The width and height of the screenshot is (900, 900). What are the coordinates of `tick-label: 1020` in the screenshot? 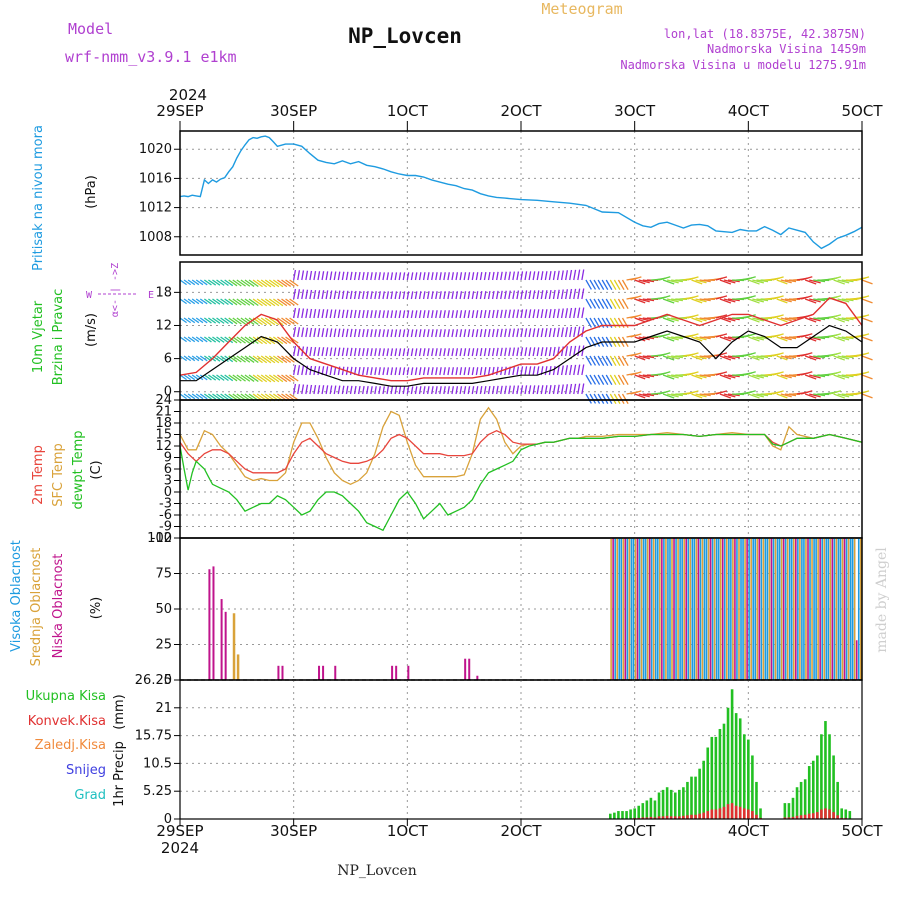 It's located at (155, 149).